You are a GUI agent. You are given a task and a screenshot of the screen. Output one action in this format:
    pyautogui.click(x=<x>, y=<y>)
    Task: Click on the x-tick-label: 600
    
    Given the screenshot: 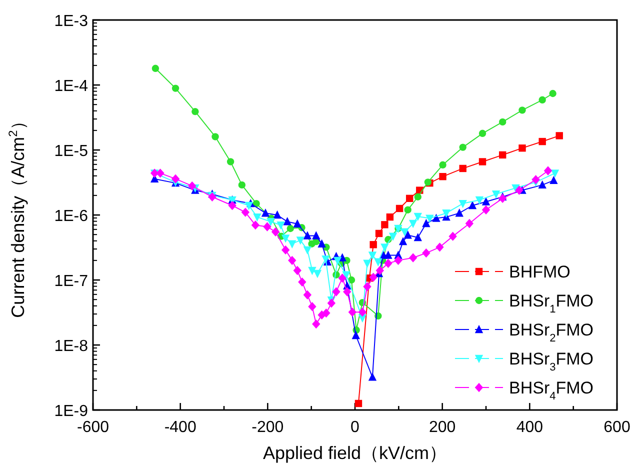 What is the action you would take?
    pyautogui.click(x=617, y=427)
    